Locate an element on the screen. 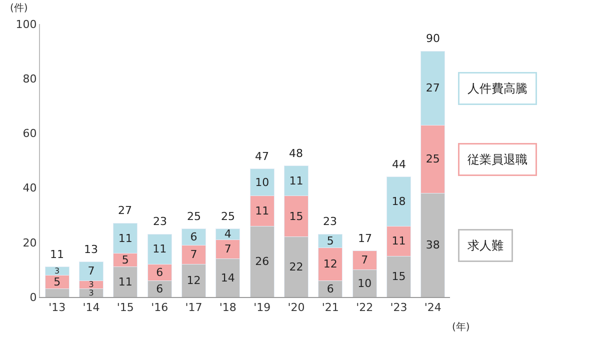  x-tick-label: '18 is located at coordinates (227, 307).